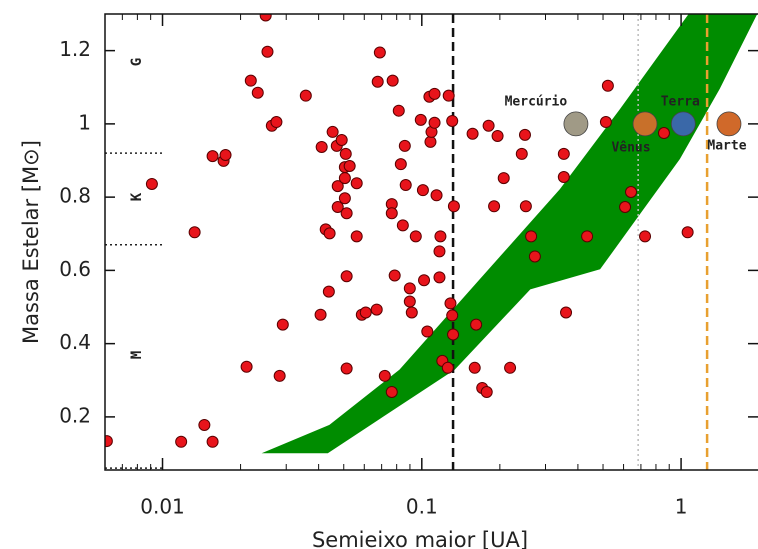 The image size is (758, 549). What do you see at coordinates (420, 538) in the screenshot?
I see `x-axis-label: Semieixo maior [UA]` at bounding box center [420, 538].